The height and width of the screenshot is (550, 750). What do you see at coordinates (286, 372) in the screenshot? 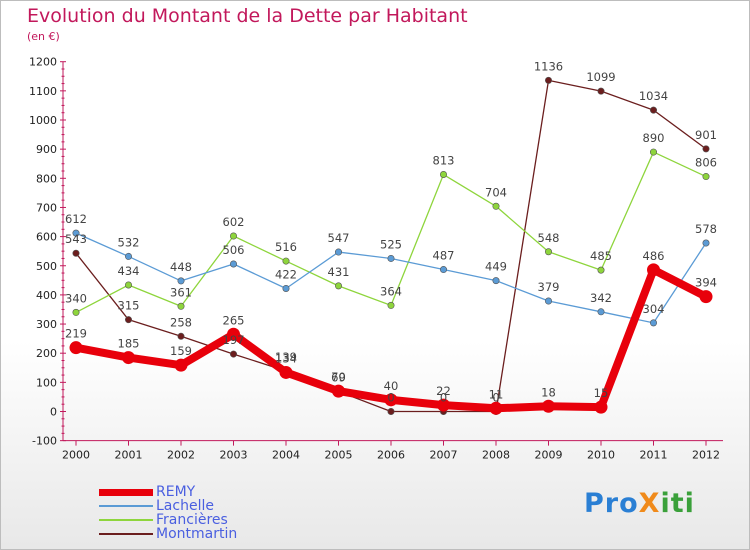
I see `point-remy-2004` at bounding box center [286, 372].